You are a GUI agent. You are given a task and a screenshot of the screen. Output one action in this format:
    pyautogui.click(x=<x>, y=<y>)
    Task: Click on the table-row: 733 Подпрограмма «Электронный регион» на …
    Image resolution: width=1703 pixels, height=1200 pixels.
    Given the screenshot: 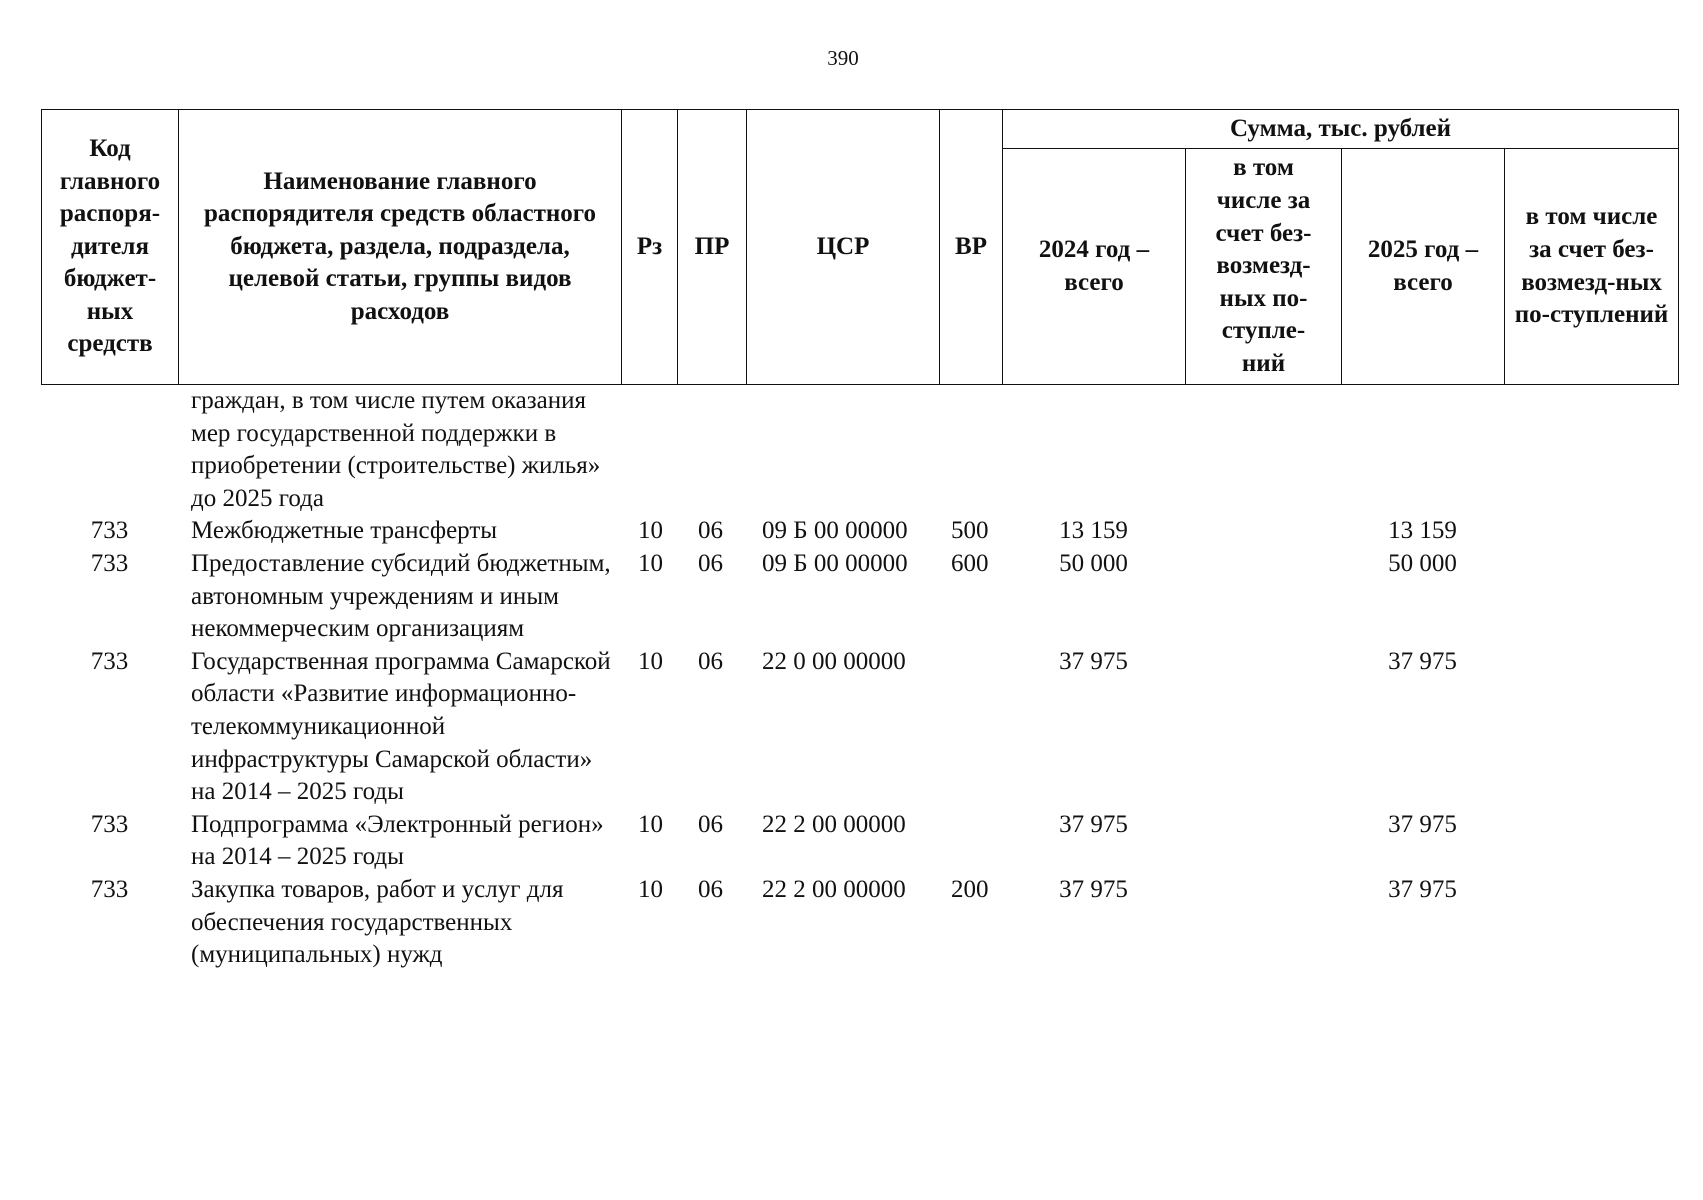 What is the action you would take?
    pyautogui.click(x=859, y=841)
    